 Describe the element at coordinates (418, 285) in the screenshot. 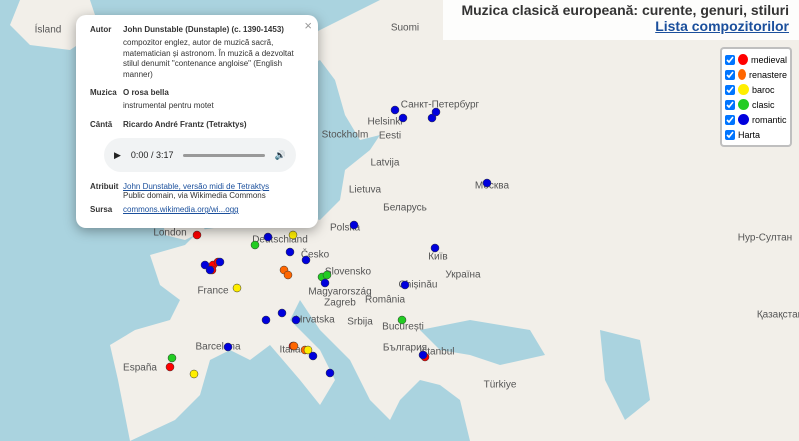

I see `place-label: Chișinău` at that location.